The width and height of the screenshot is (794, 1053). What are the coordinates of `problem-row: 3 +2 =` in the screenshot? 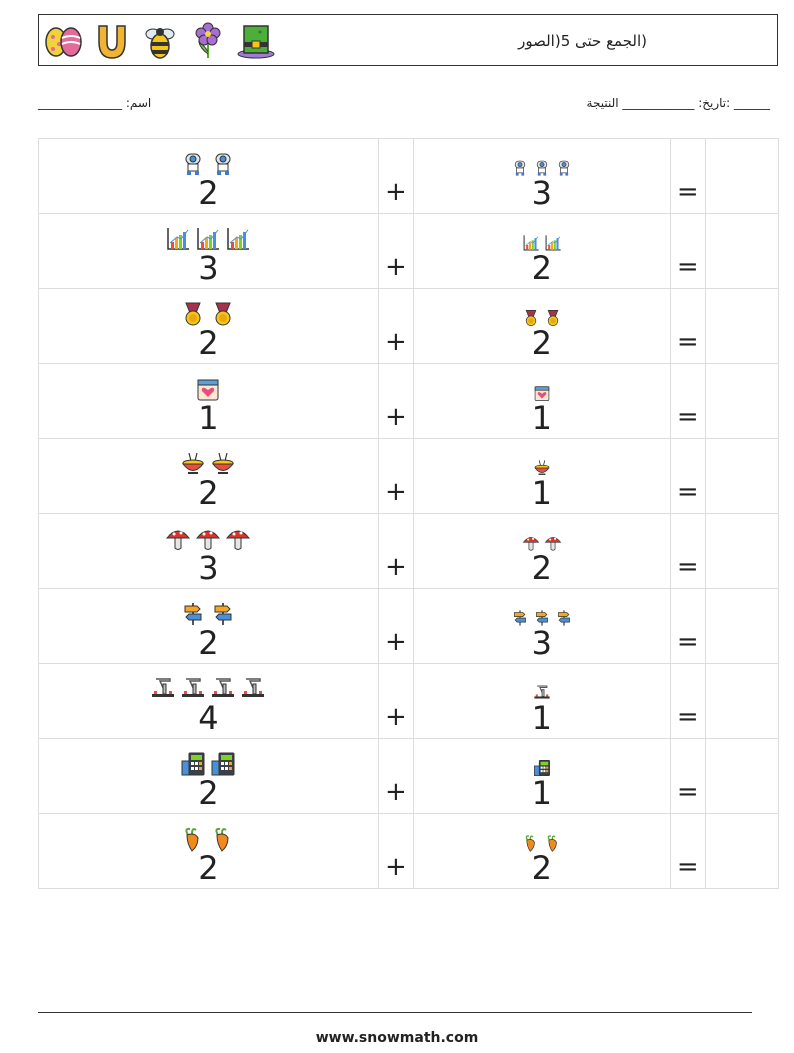 It's located at (409, 551).